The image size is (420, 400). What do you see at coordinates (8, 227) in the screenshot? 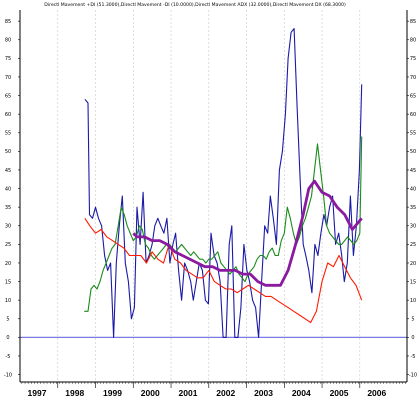
I see `y-tick-label: 30` at bounding box center [8, 227].